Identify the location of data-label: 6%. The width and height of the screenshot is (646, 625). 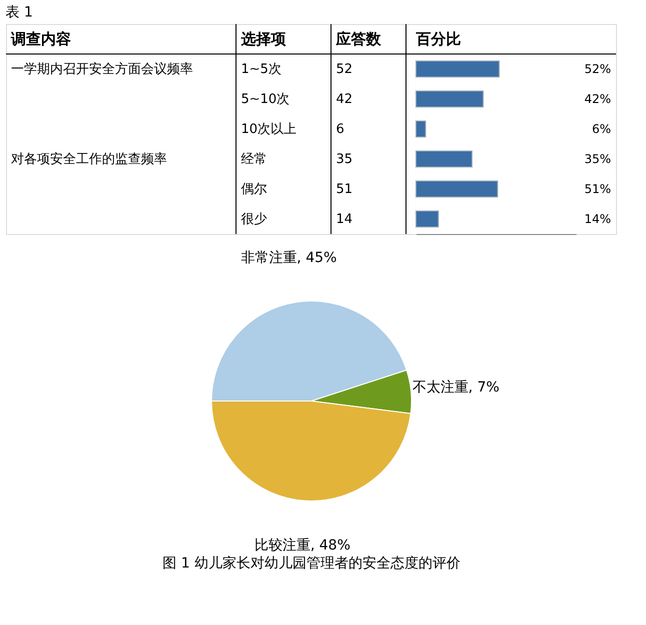
(601, 129).